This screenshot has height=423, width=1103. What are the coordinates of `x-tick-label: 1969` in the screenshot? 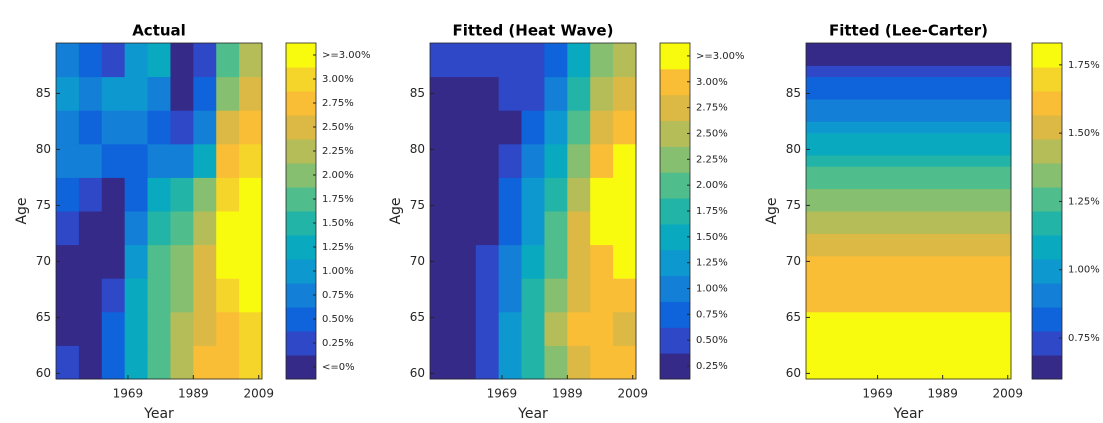 It's located at (128, 394).